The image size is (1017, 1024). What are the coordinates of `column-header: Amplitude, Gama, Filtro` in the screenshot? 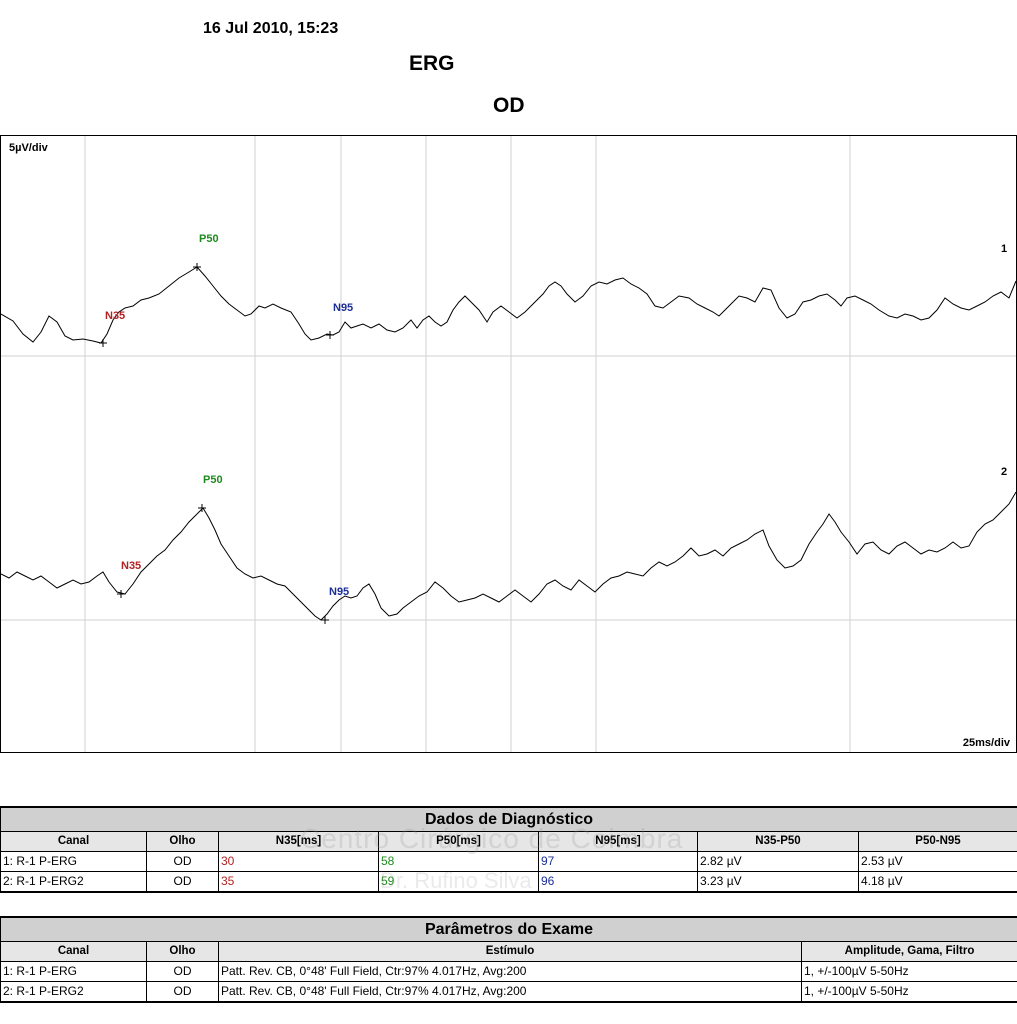 It's located at (908, 951).